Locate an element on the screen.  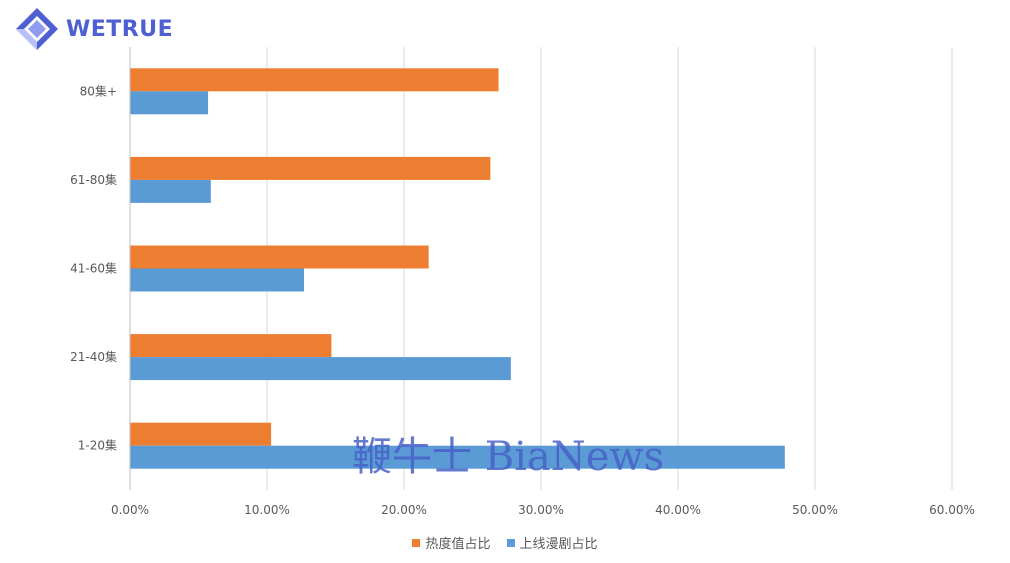
x-tick-label: 50.00% is located at coordinates (815, 510).